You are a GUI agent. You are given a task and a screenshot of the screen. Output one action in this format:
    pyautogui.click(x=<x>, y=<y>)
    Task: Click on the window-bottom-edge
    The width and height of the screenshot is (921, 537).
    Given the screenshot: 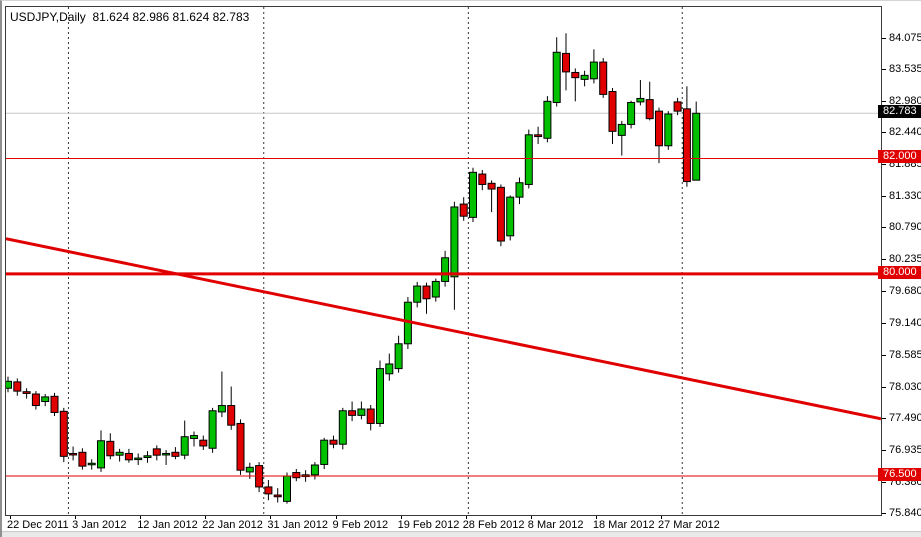 What is the action you would take?
    pyautogui.click(x=461, y=534)
    